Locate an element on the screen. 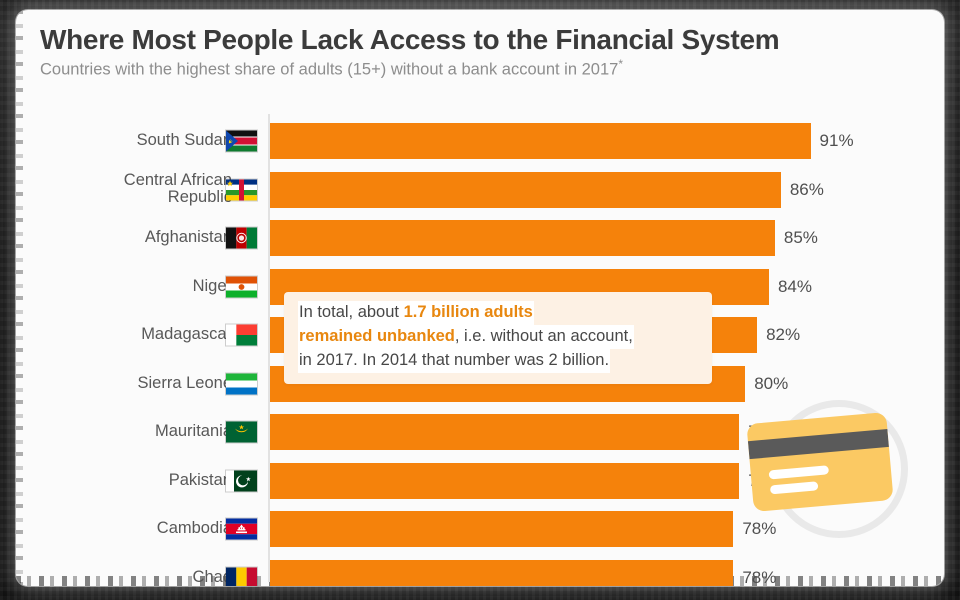  table-row: Cambodia 78% is located at coordinates (480, 529).